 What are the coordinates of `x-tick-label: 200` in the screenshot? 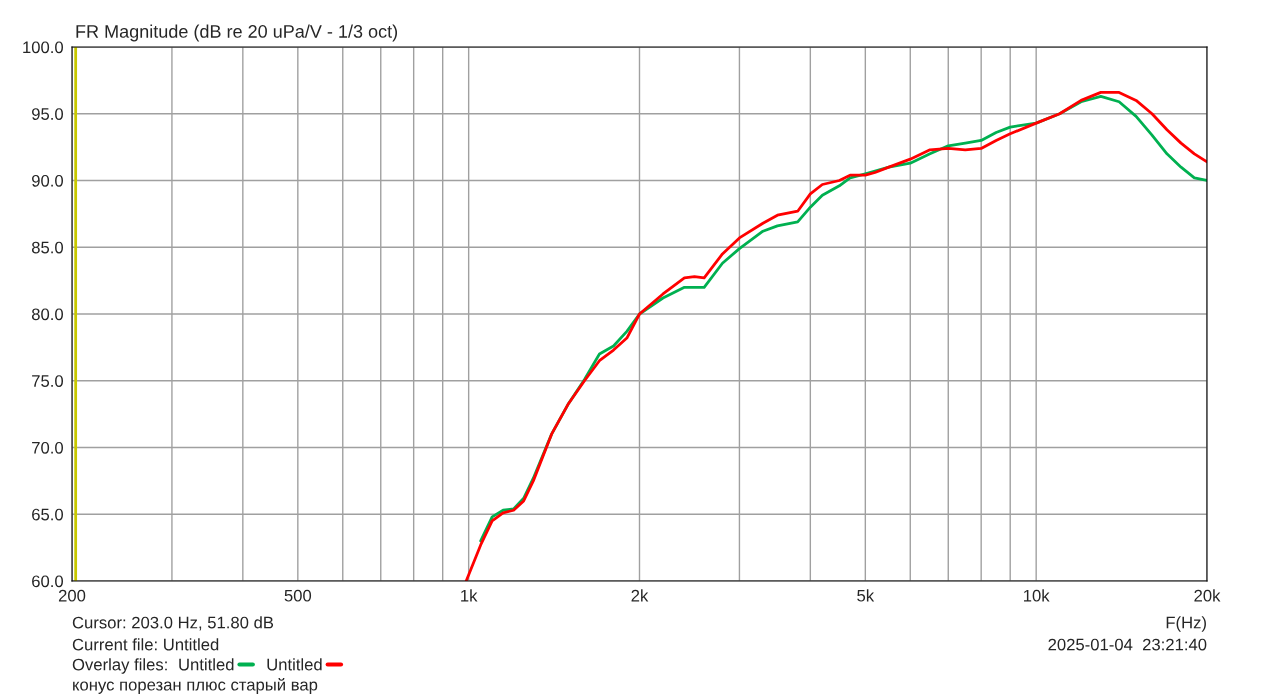 It's located at (72, 595).